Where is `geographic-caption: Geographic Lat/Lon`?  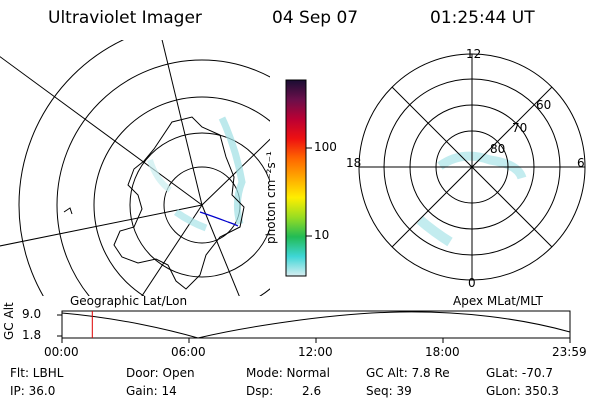
geographic-caption: Geographic Lat/Lon is located at coordinates (129, 301).